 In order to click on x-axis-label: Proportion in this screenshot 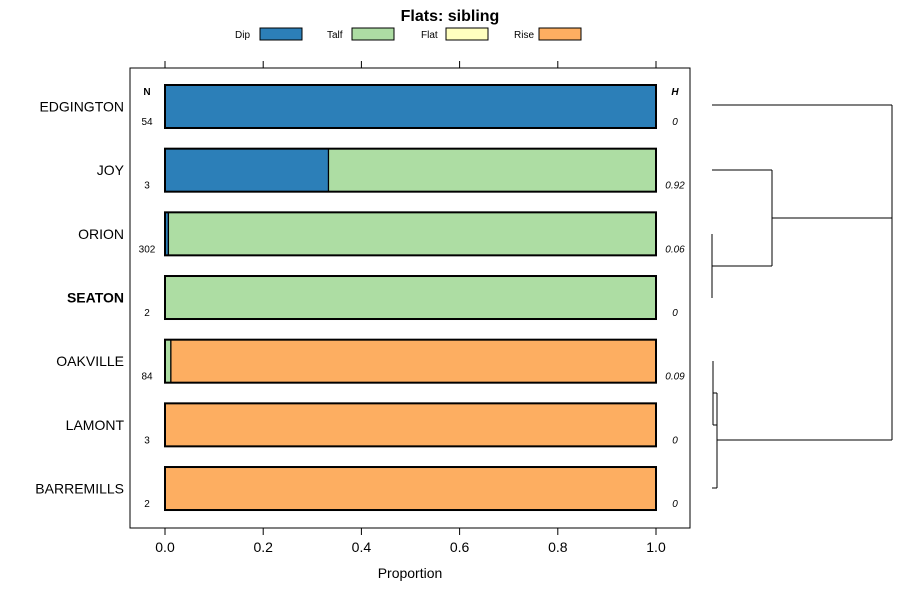, I will do `click(410, 573)`.